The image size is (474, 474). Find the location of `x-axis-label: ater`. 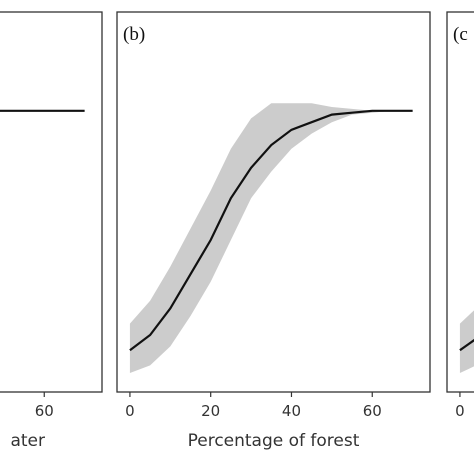

x-axis-label: ater is located at coordinates (27, 441).